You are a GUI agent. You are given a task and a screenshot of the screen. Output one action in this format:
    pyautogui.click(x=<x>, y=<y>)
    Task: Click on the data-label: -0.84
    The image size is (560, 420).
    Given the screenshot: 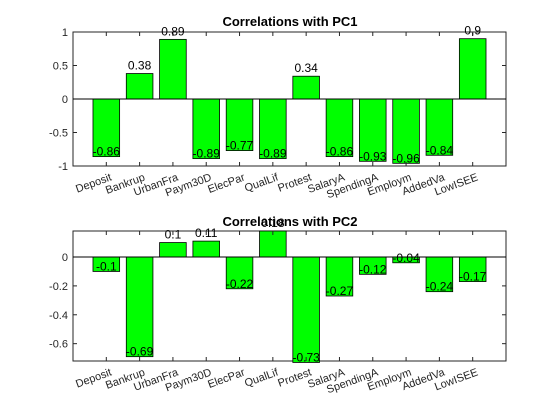 What is the action you would take?
    pyautogui.click(x=440, y=150)
    